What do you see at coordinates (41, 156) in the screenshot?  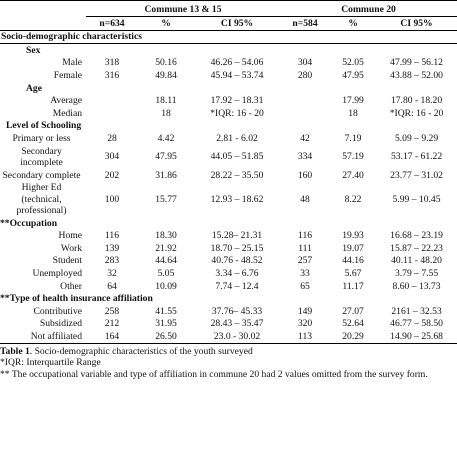 I see `row-label: Secondary incomplete` at bounding box center [41, 156].